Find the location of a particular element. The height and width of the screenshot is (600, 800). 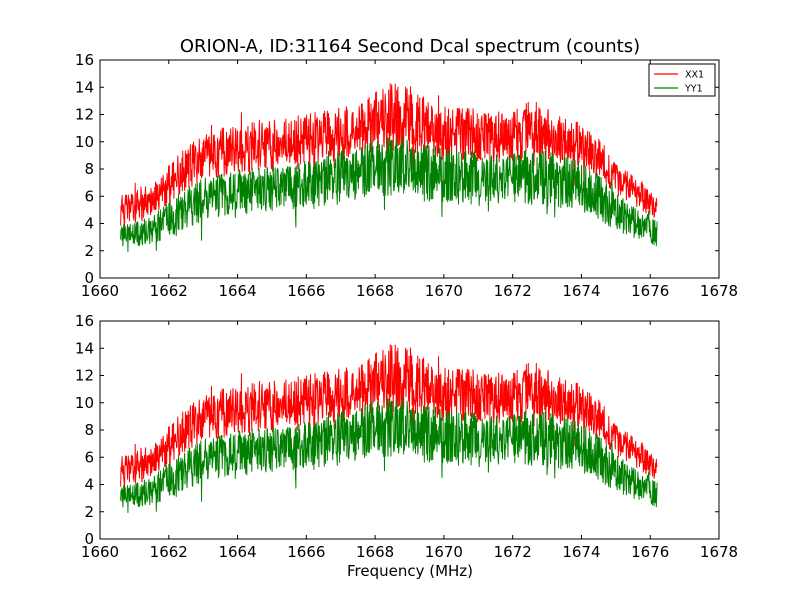

legend-label-xx1: XX1 is located at coordinates (694, 75).